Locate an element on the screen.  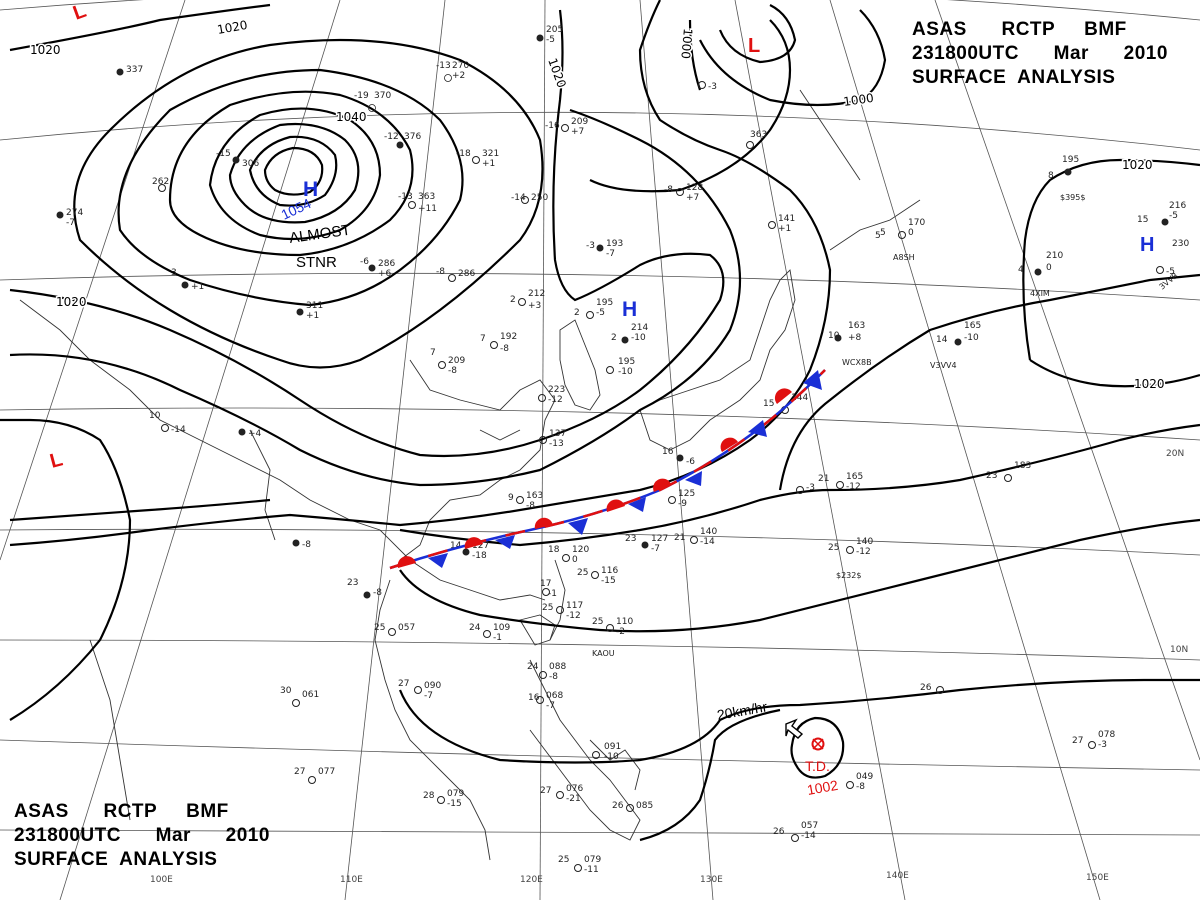
svg-text: 076 is located at coordinates (574, 789).